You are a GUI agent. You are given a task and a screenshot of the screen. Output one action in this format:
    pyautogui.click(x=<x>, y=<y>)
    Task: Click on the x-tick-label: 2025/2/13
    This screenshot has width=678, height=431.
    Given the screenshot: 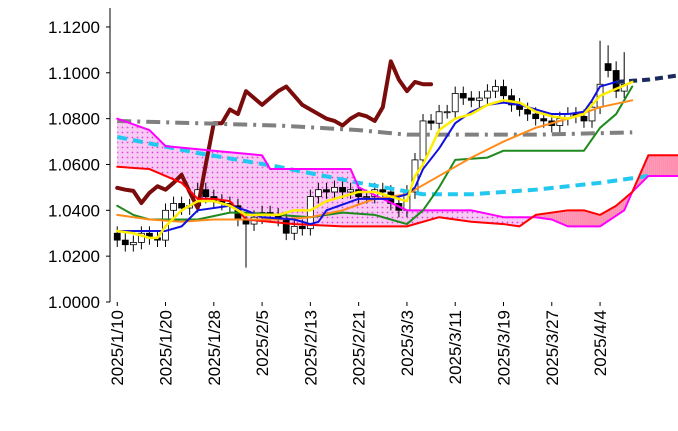 What is the action you would take?
    pyautogui.click(x=310, y=348)
    